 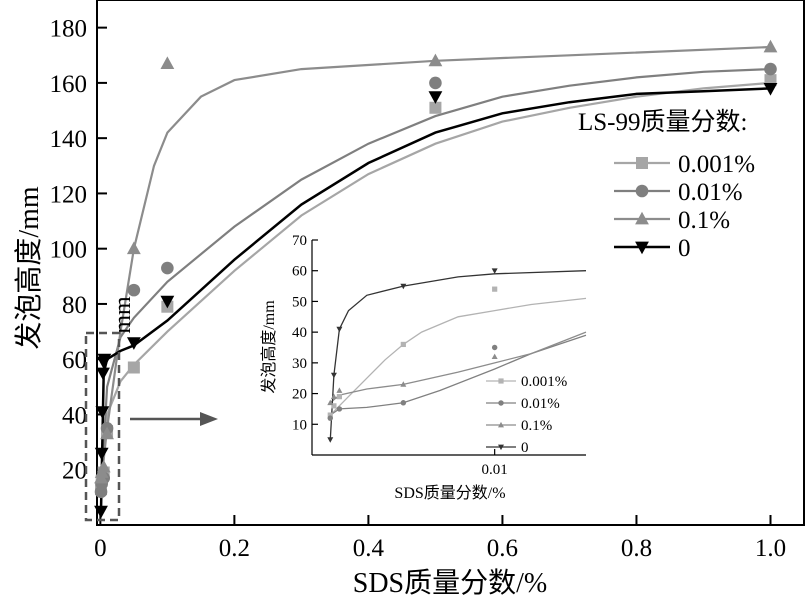 I want to click on inset-curve-circle, so click(x=458, y=375).